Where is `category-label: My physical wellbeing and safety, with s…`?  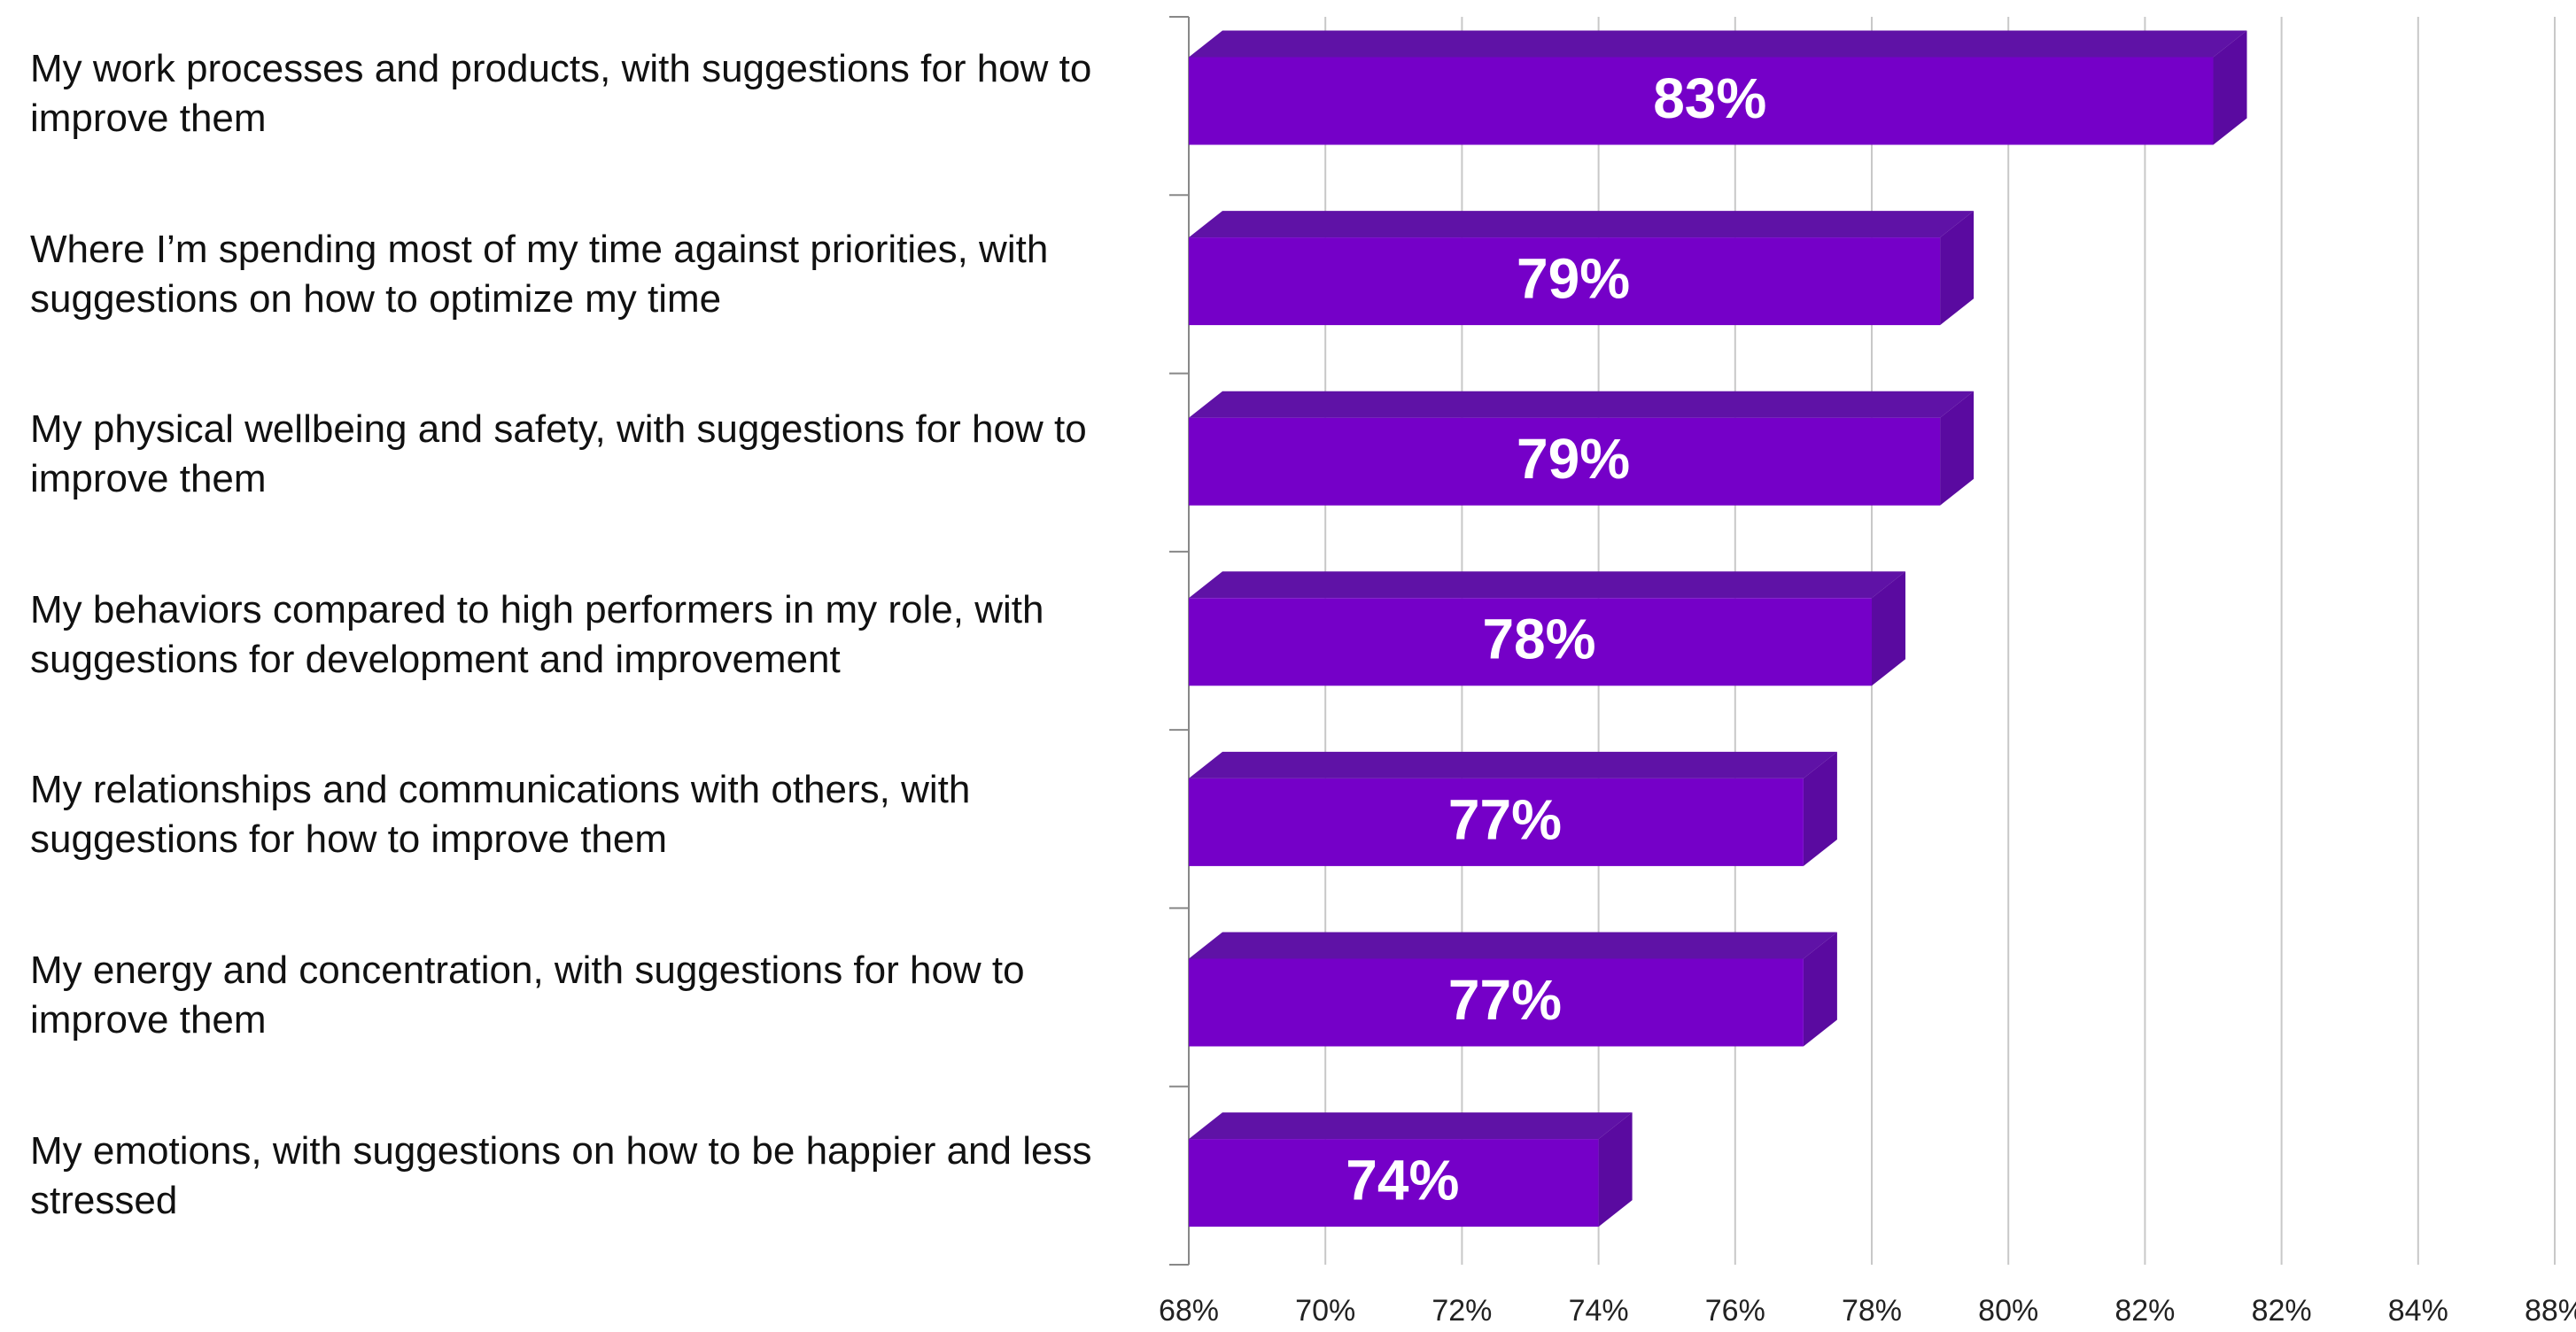 category-label: My physical wellbeing and safety, with s… is located at coordinates (558, 454).